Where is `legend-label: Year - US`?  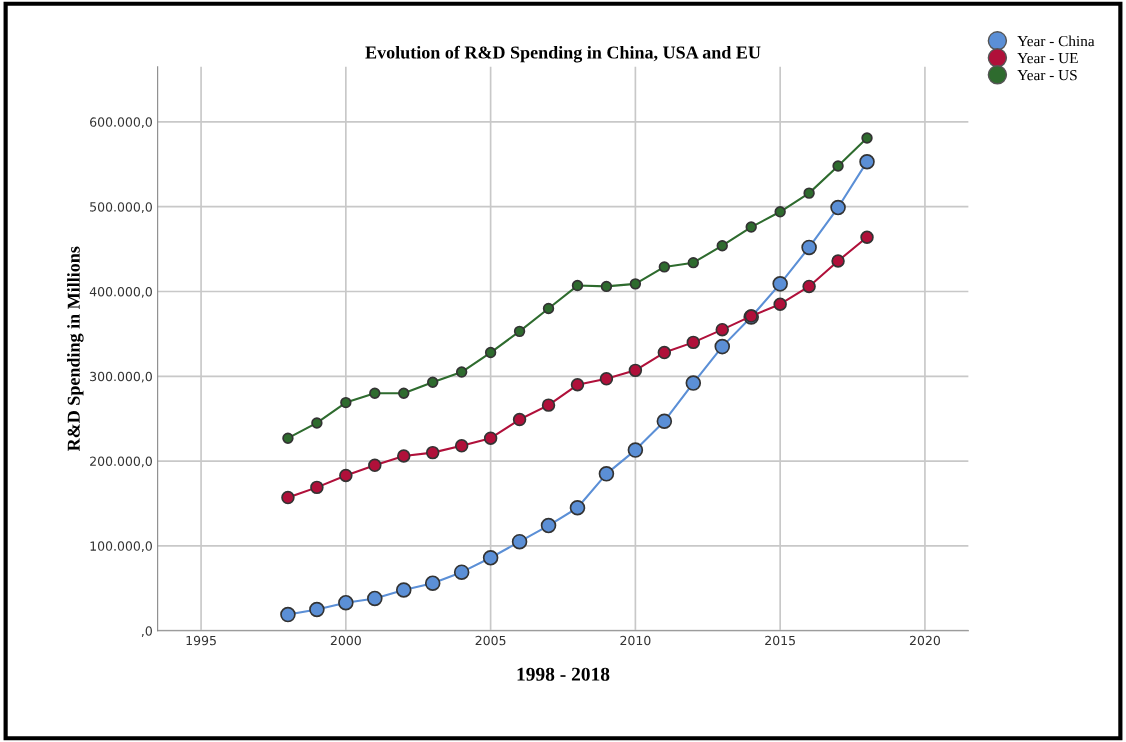
legend-label: Year - US is located at coordinates (1047, 75).